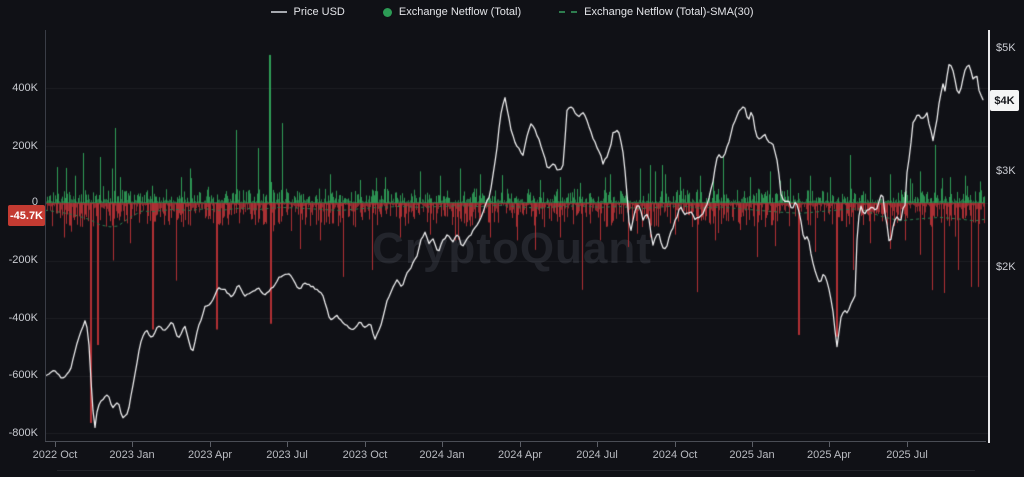 The width and height of the screenshot is (1024, 477). I want to click on y-axis-label: 200K, so click(25, 146).